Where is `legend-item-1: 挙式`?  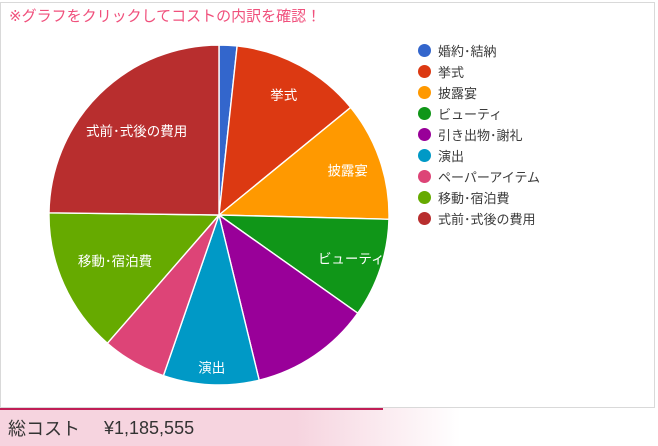 legend-item-1: 挙式 is located at coordinates (479, 71).